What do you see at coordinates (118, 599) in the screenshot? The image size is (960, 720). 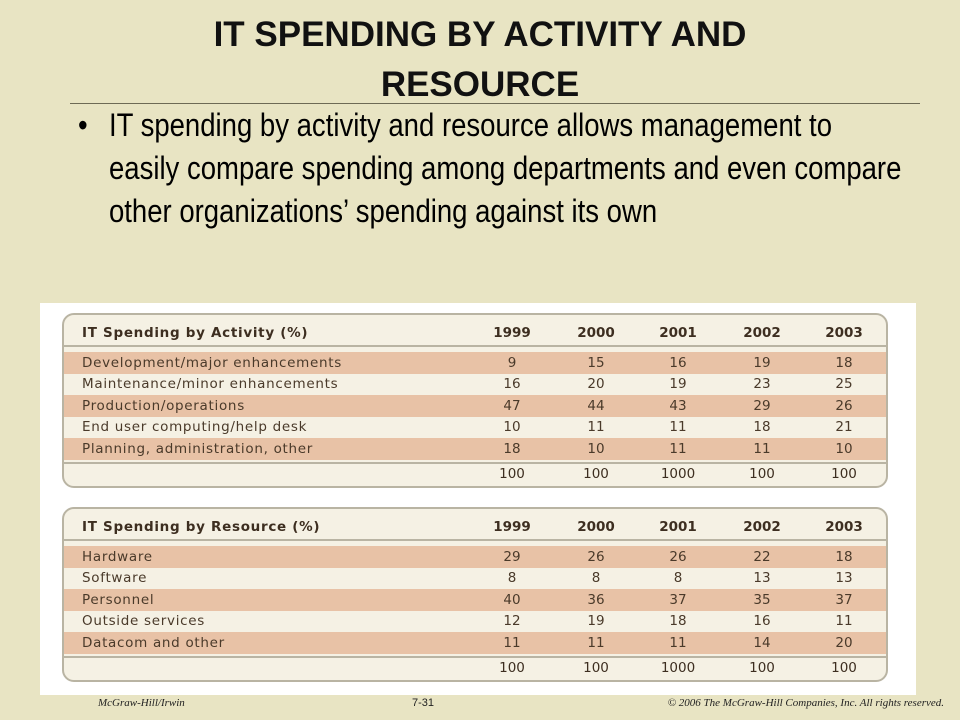 I see `row-label: Personnel` at bounding box center [118, 599].